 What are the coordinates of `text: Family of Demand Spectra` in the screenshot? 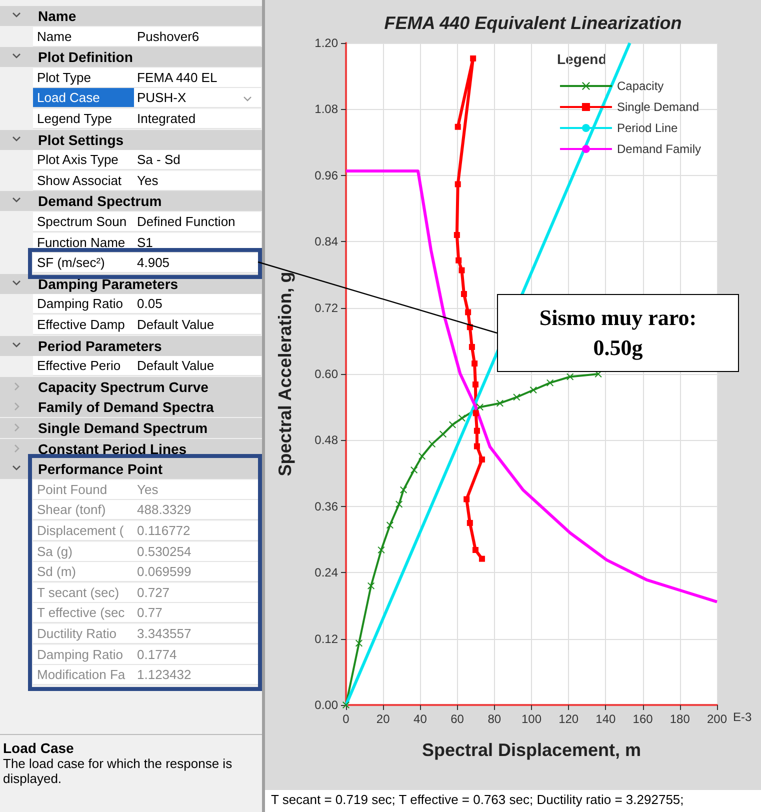 It's located at (126, 408).